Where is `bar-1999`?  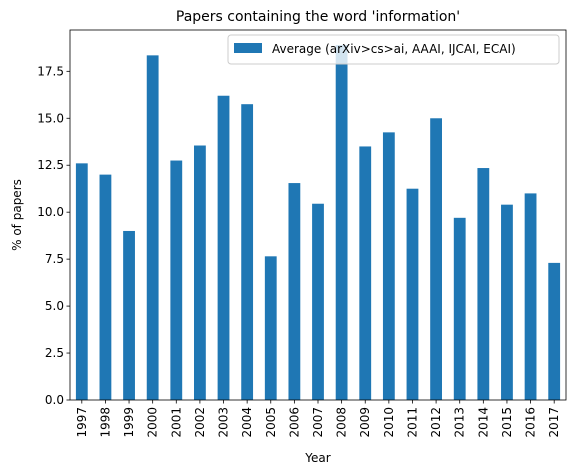 bar-1999 is located at coordinates (129, 315).